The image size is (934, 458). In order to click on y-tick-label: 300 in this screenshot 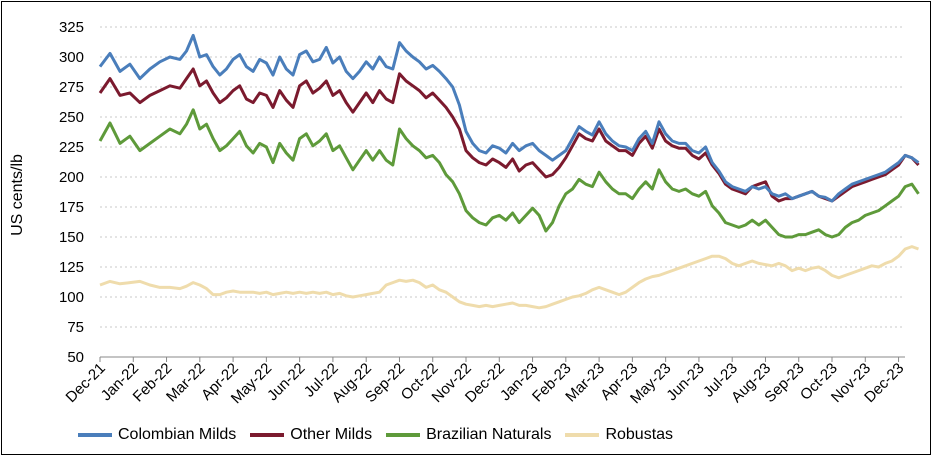, I will do `click(71, 57)`.